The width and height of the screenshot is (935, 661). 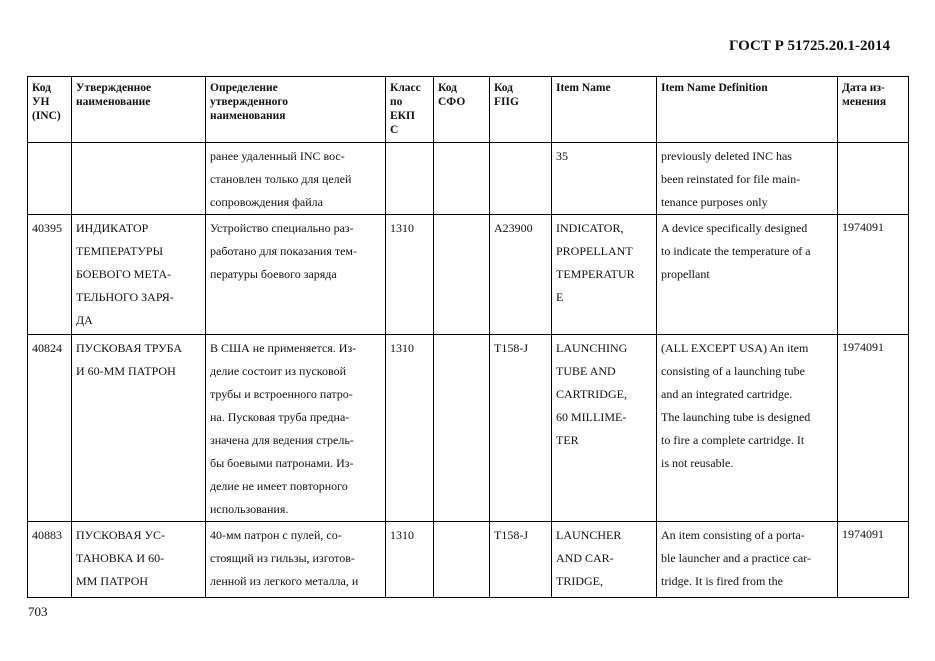 What do you see at coordinates (734, 228) in the screenshot?
I see `cell-line: A device specifically designed` at bounding box center [734, 228].